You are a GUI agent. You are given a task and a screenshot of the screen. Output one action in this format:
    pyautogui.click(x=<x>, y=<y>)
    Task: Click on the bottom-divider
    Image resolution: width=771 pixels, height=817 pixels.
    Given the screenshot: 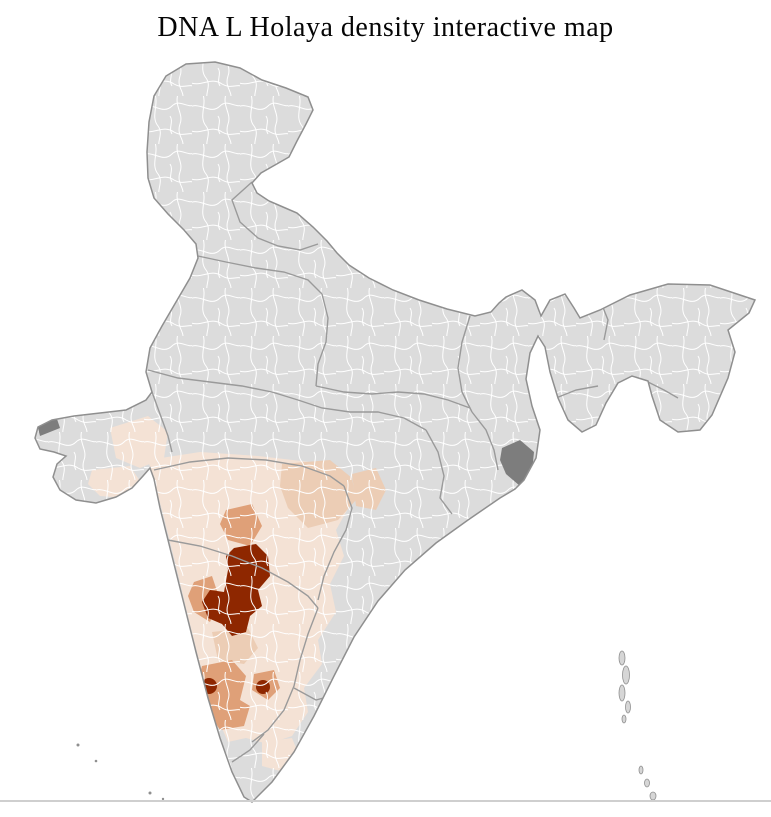 What is the action you would take?
    pyautogui.click(x=385, y=801)
    